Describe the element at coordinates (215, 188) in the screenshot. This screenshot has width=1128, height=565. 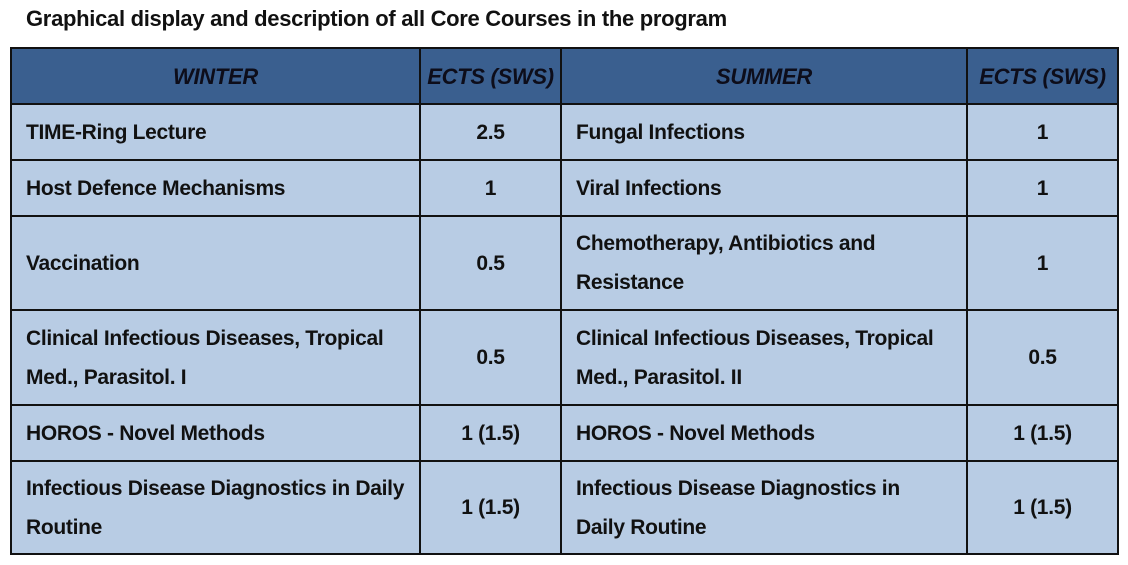
I see `winter-course: Host Defence Mechanisms` at that location.